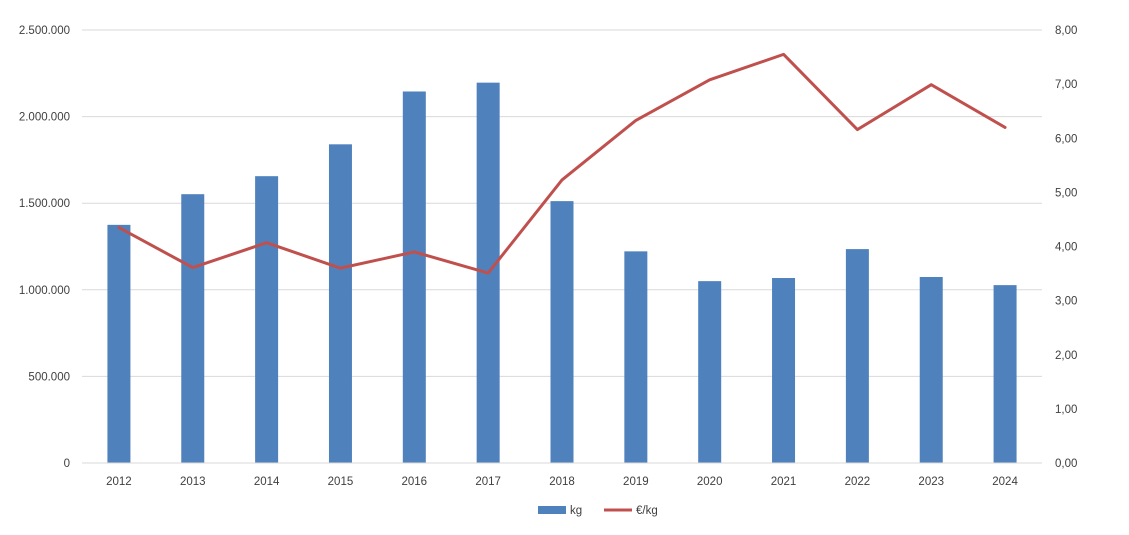 The image size is (1129, 535). Describe the element at coordinates (1066, 31) in the screenshot. I see `right-tick-label: 8,00` at that location.